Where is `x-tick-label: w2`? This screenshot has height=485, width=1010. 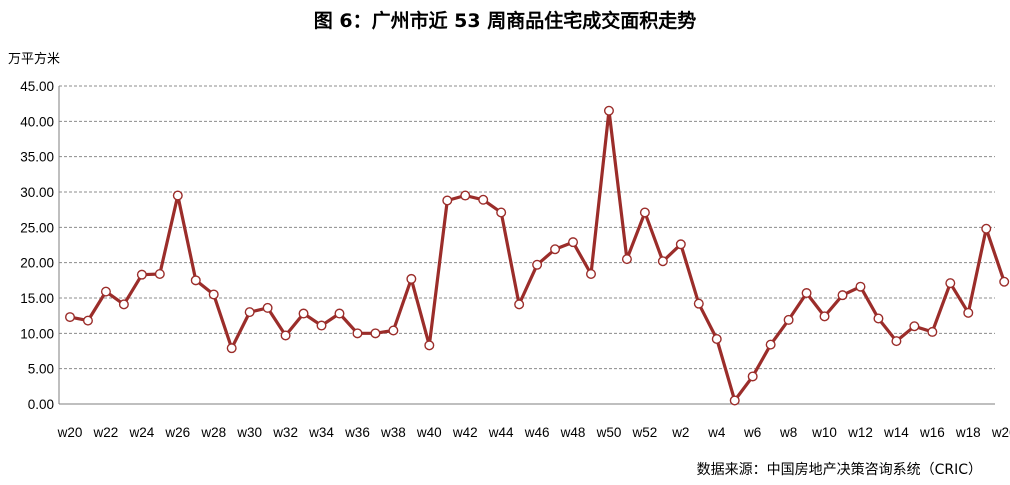
x-tick-label: w2 is located at coordinates (680, 432).